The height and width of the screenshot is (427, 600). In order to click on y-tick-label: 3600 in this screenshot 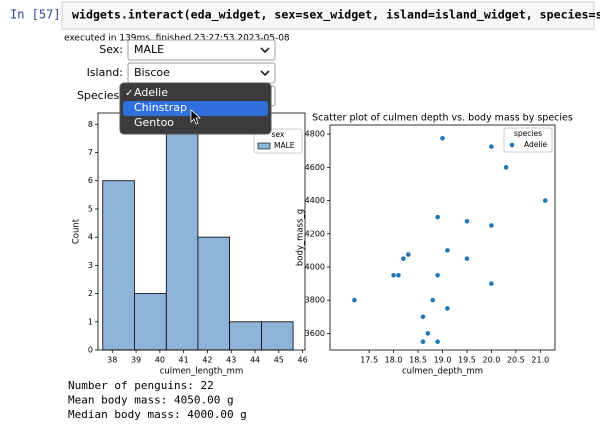, I will do `click(315, 333)`.